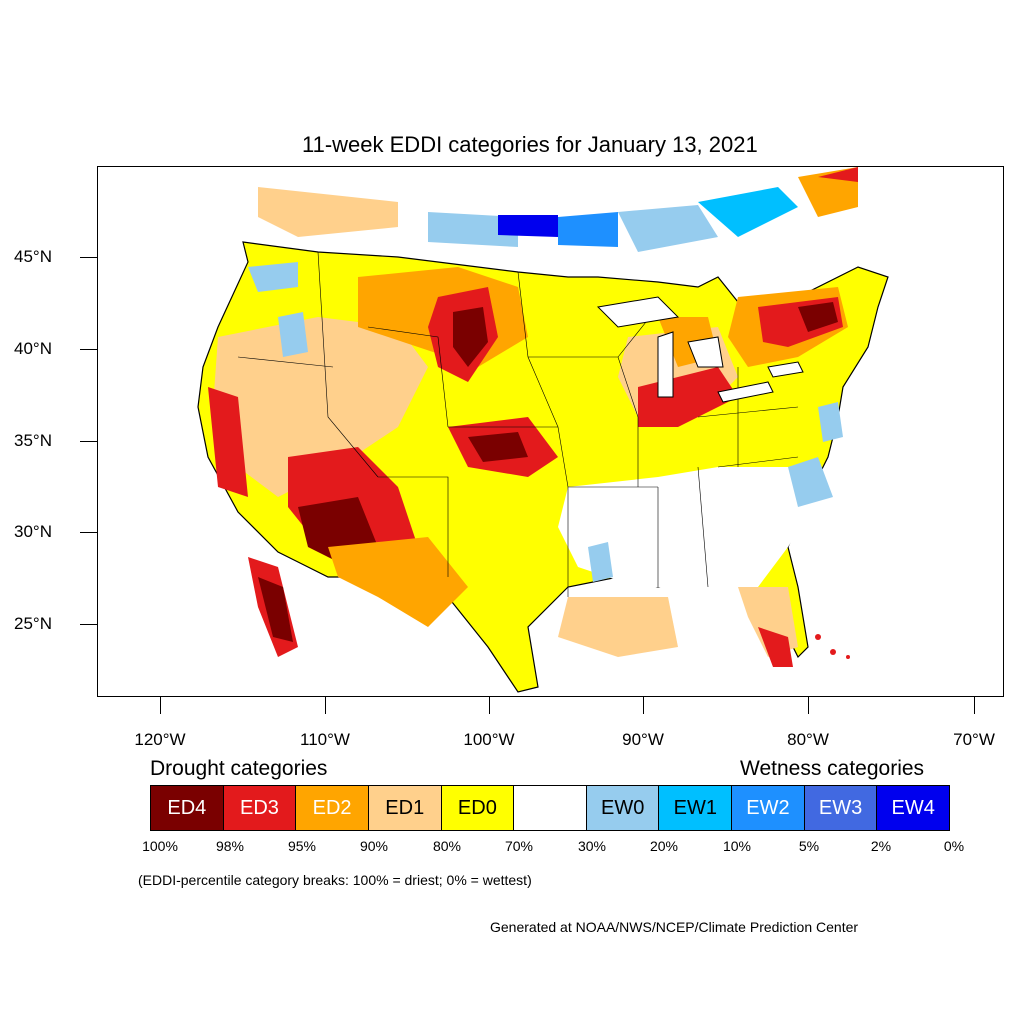 Image resolution: width=1024 pixels, height=1024 pixels. Describe the element at coordinates (160, 739) in the screenshot. I see `lon-label-120: 120°W` at that location.